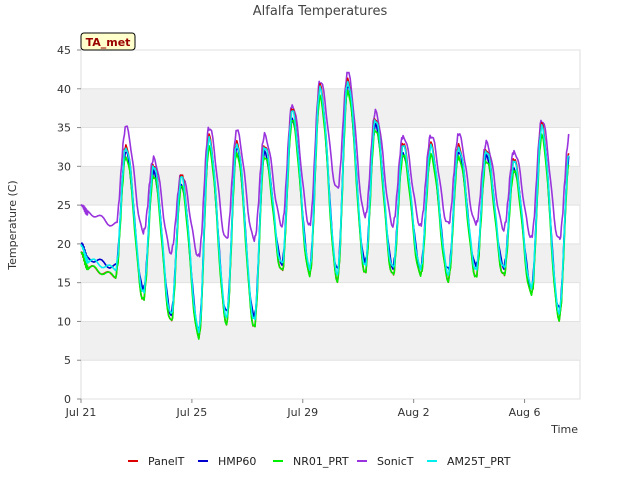  What do you see at coordinates (81, 412) in the screenshot?
I see `x-tick-label: Jul 21` at bounding box center [81, 412].